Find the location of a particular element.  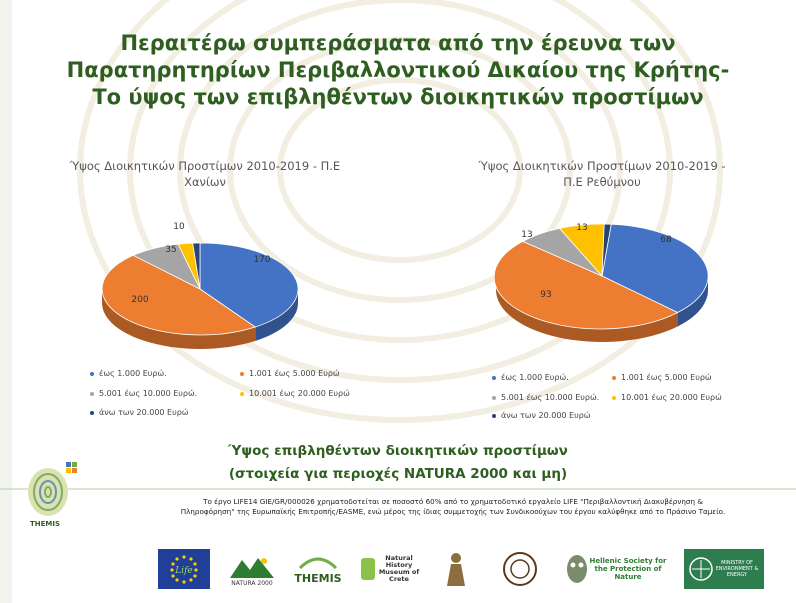

pie-data-label: 10 is located at coordinates (179, 227).